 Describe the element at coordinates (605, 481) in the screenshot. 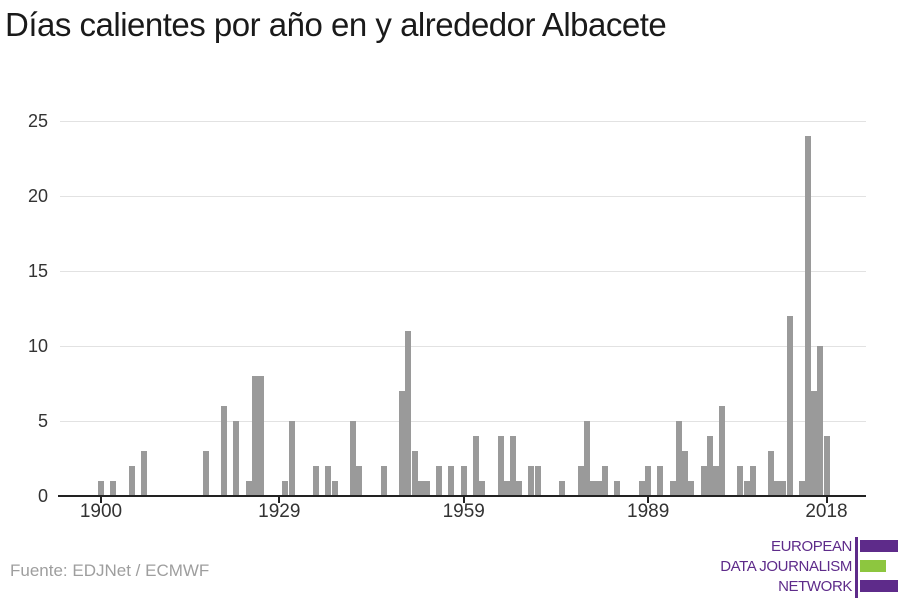

I see `bar-1982` at that location.